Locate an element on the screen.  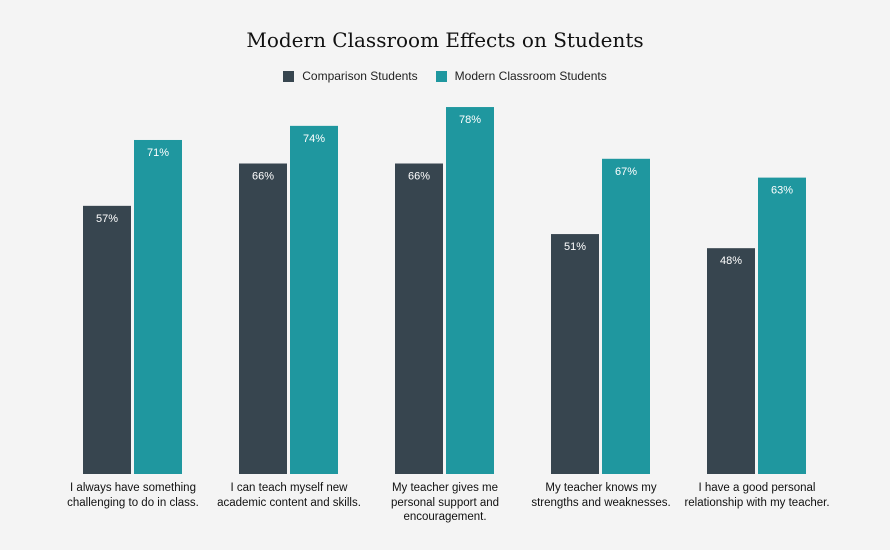
legend-item-modern: Modern Classroom Students is located at coordinates (521, 76).